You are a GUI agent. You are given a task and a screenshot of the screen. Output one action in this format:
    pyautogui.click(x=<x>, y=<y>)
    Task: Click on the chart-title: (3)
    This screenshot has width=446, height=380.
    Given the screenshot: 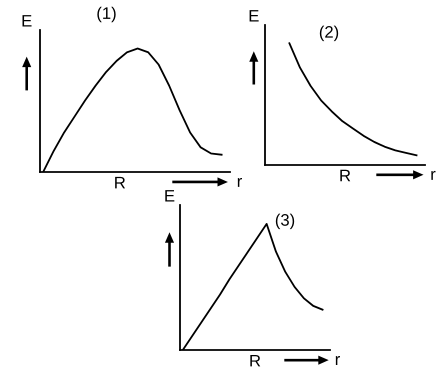 What is the action you would take?
    pyautogui.click(x=285, y=222)
    